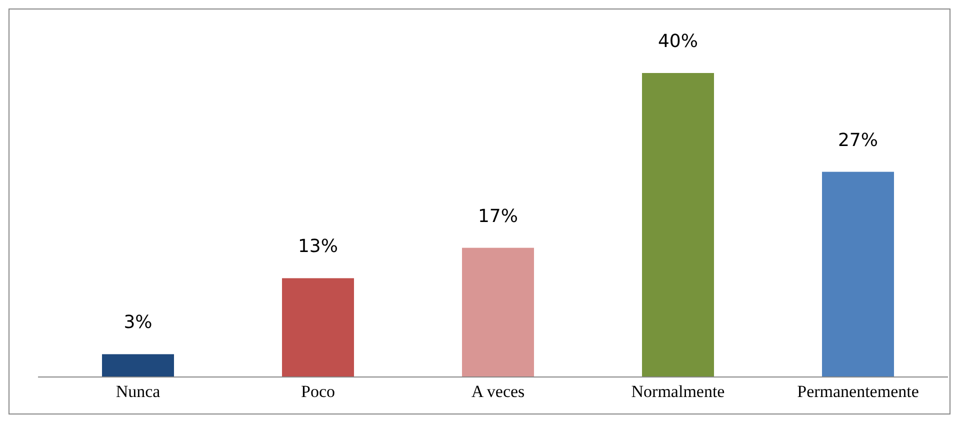 This screenshot has width=961, height=425. What do you see at coordinates (498, 391) in the screenshot?
I see `x-tick-label: A veces` at bounding box center [498, 391].